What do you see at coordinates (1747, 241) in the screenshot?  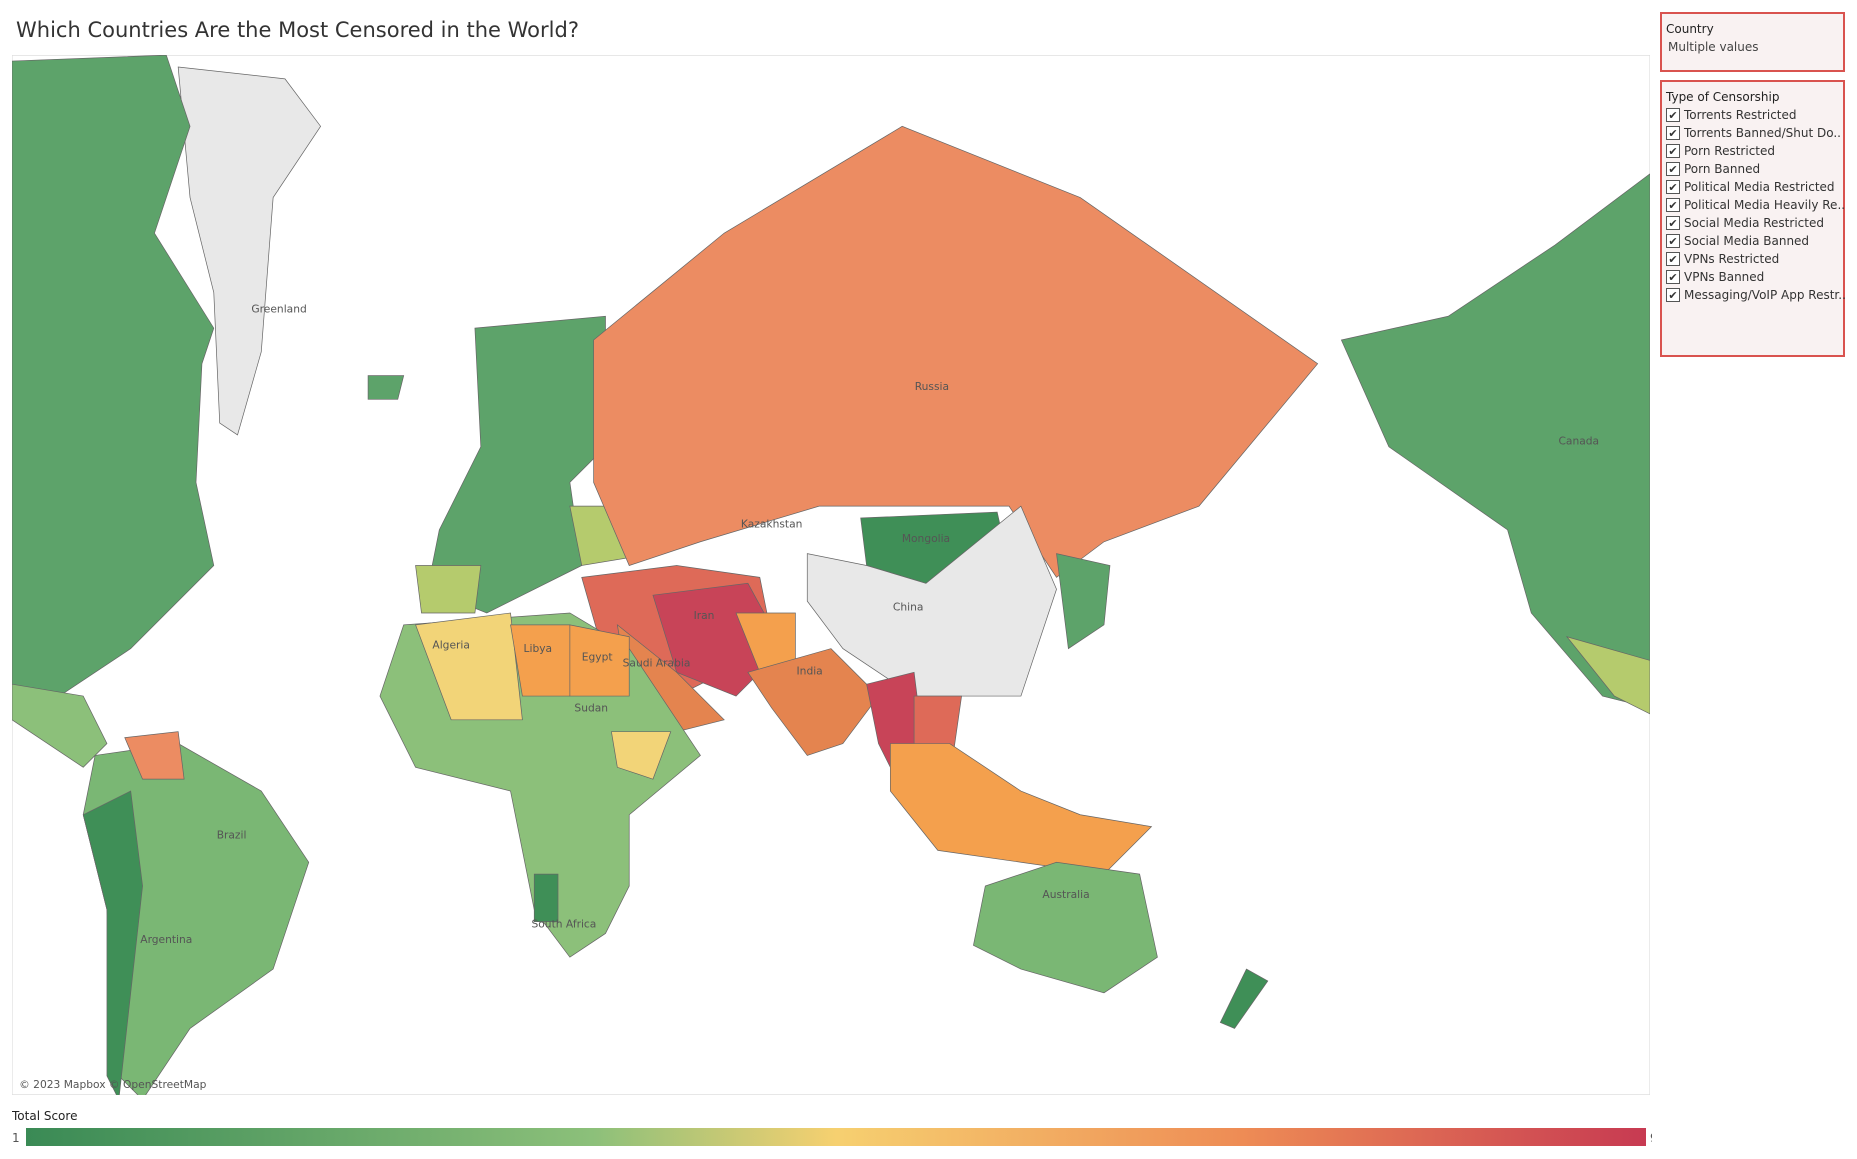 I see `filter-item-label: Social Media Banned` at bounding box center [1747, 241].